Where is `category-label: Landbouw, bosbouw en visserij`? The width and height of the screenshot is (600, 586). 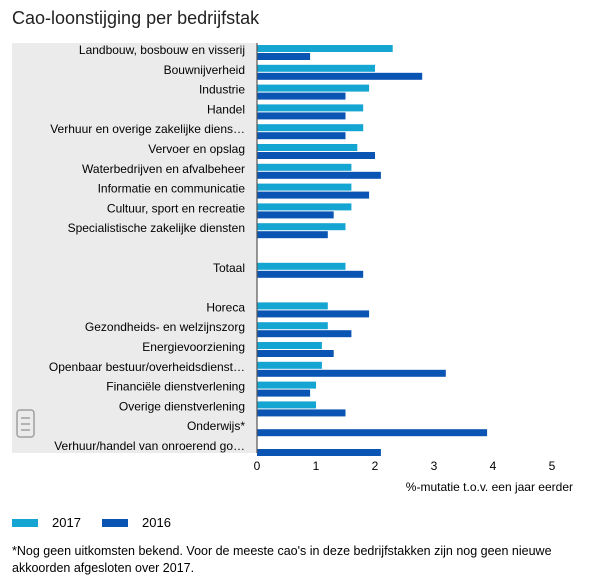 category-label: Landbouw, bosbouw en visserij is located at coordinates (162, 50).